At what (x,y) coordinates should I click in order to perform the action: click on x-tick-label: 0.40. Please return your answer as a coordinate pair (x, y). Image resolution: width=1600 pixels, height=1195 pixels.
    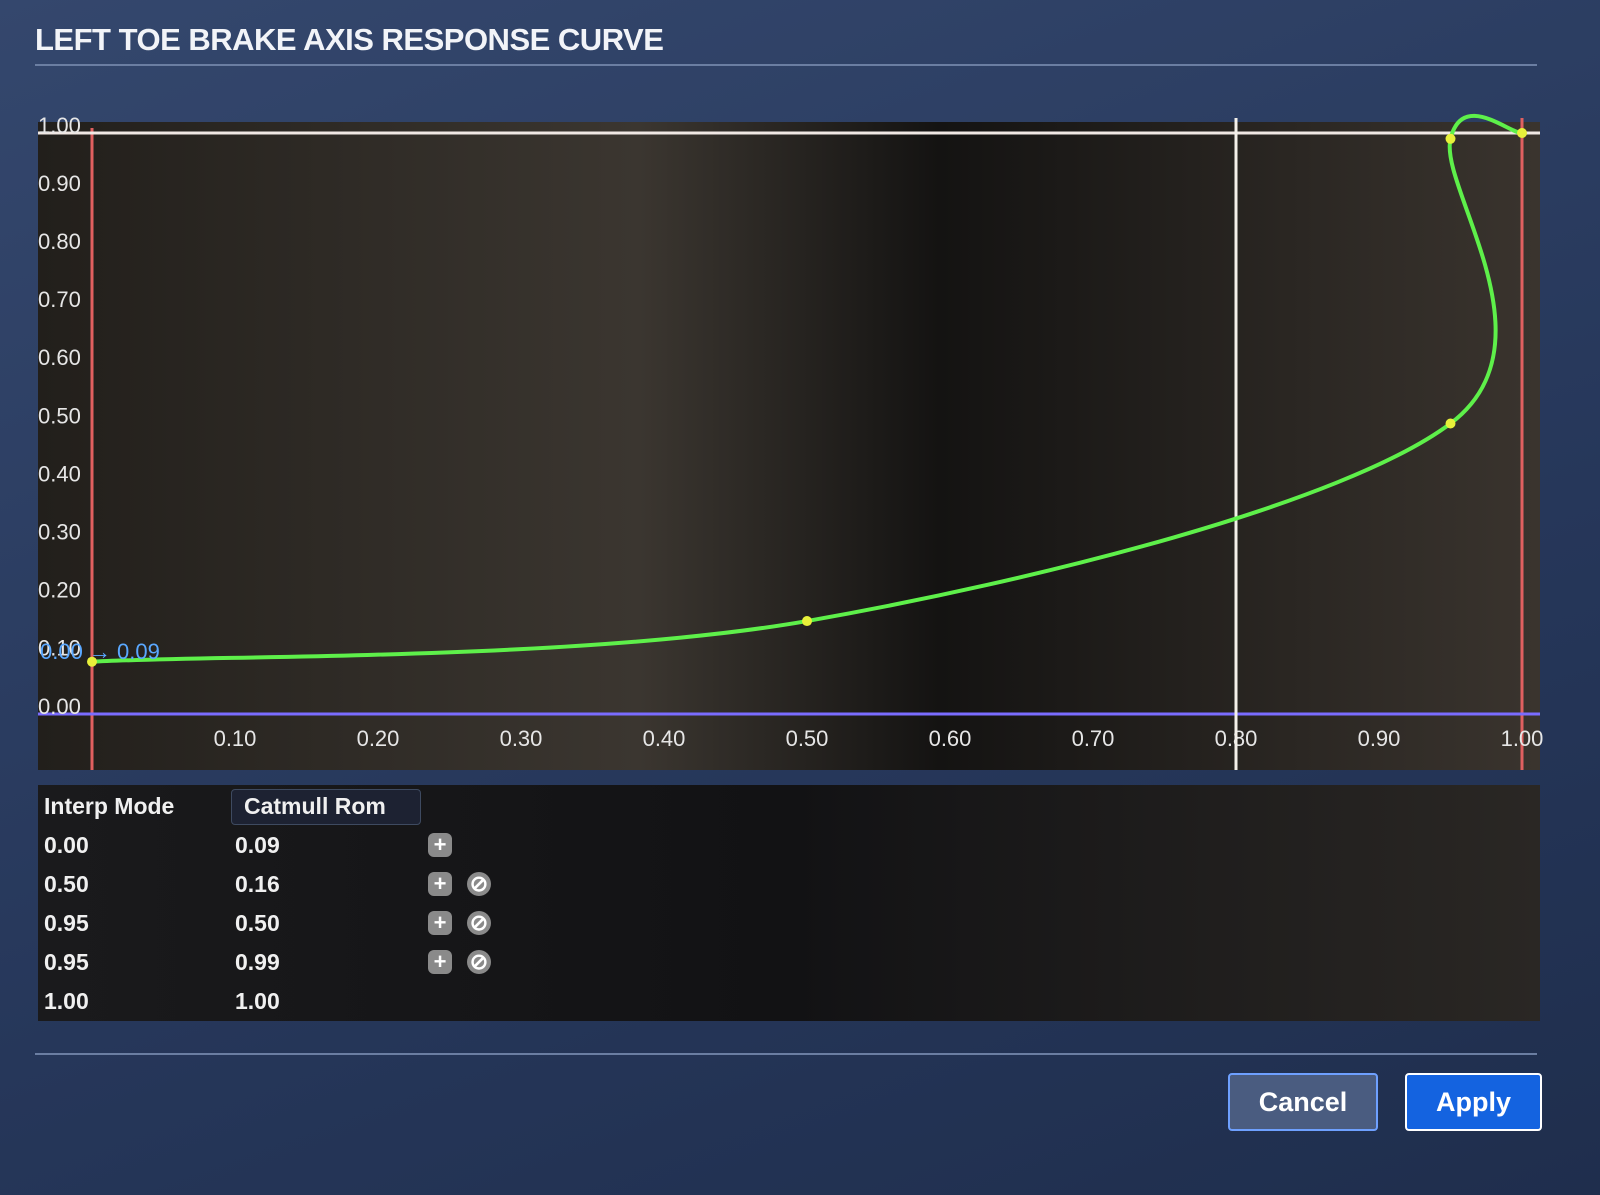
    Looking at the image, I should click on (664, 738).